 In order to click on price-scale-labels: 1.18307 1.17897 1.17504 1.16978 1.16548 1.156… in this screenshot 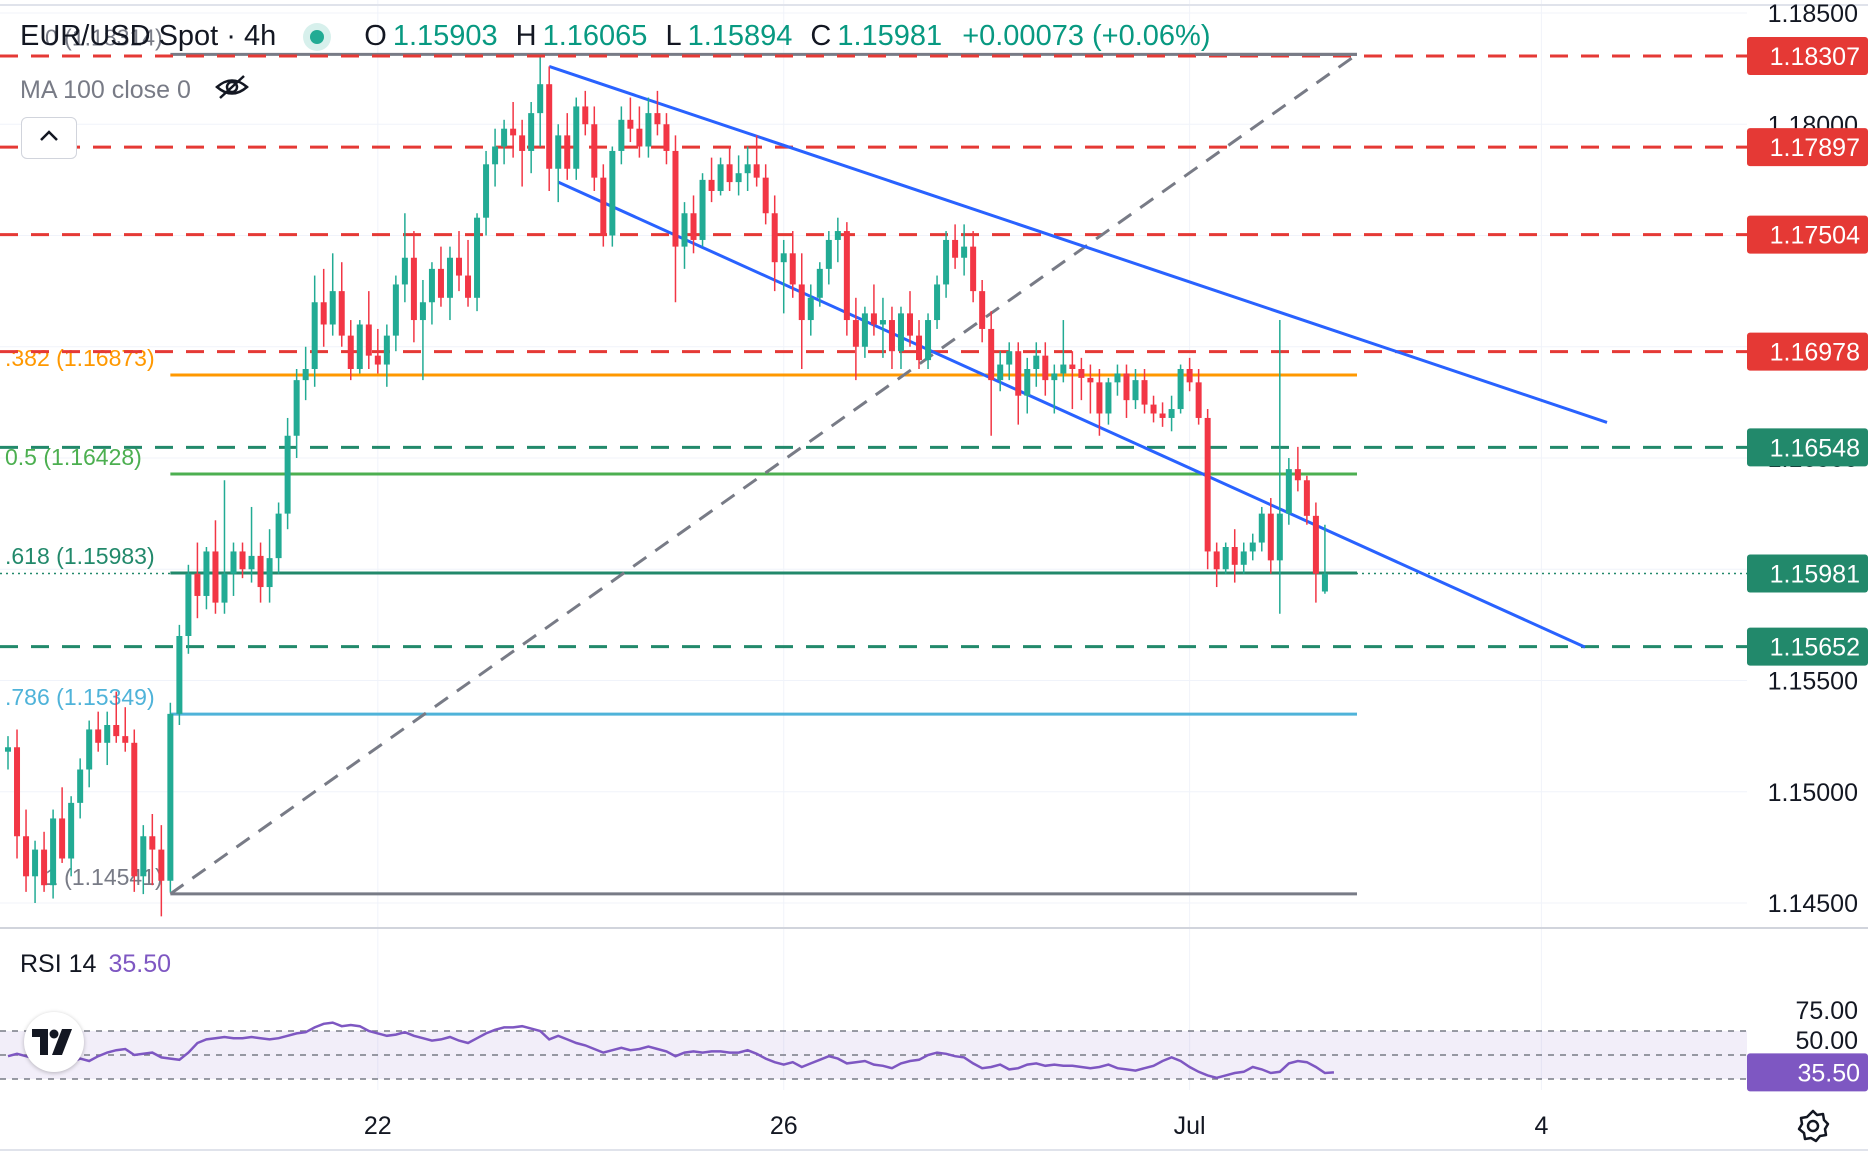, I will do `click(1807, 351)`.